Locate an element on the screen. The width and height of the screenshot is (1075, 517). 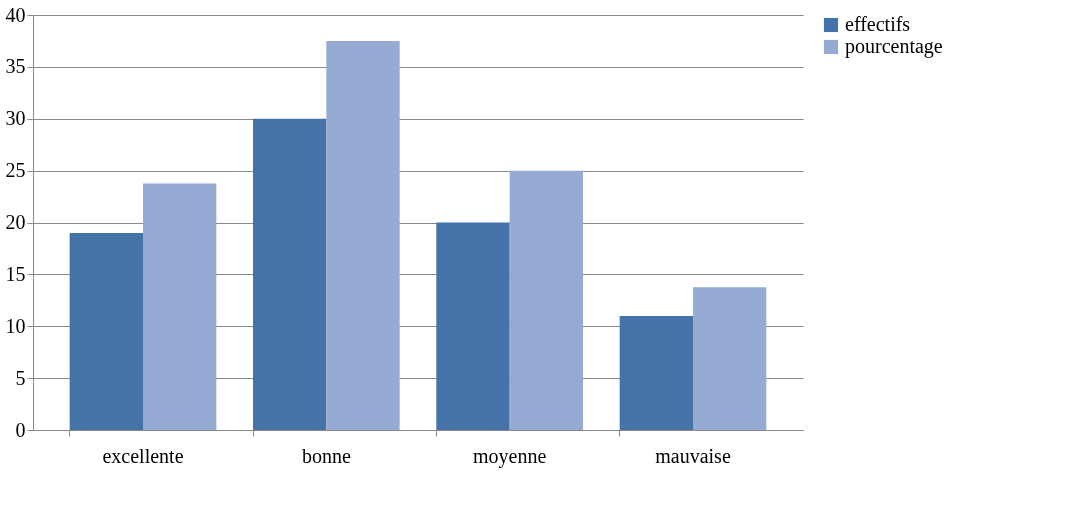
legend-label: pourcentage is located at coordinates (894, 46).